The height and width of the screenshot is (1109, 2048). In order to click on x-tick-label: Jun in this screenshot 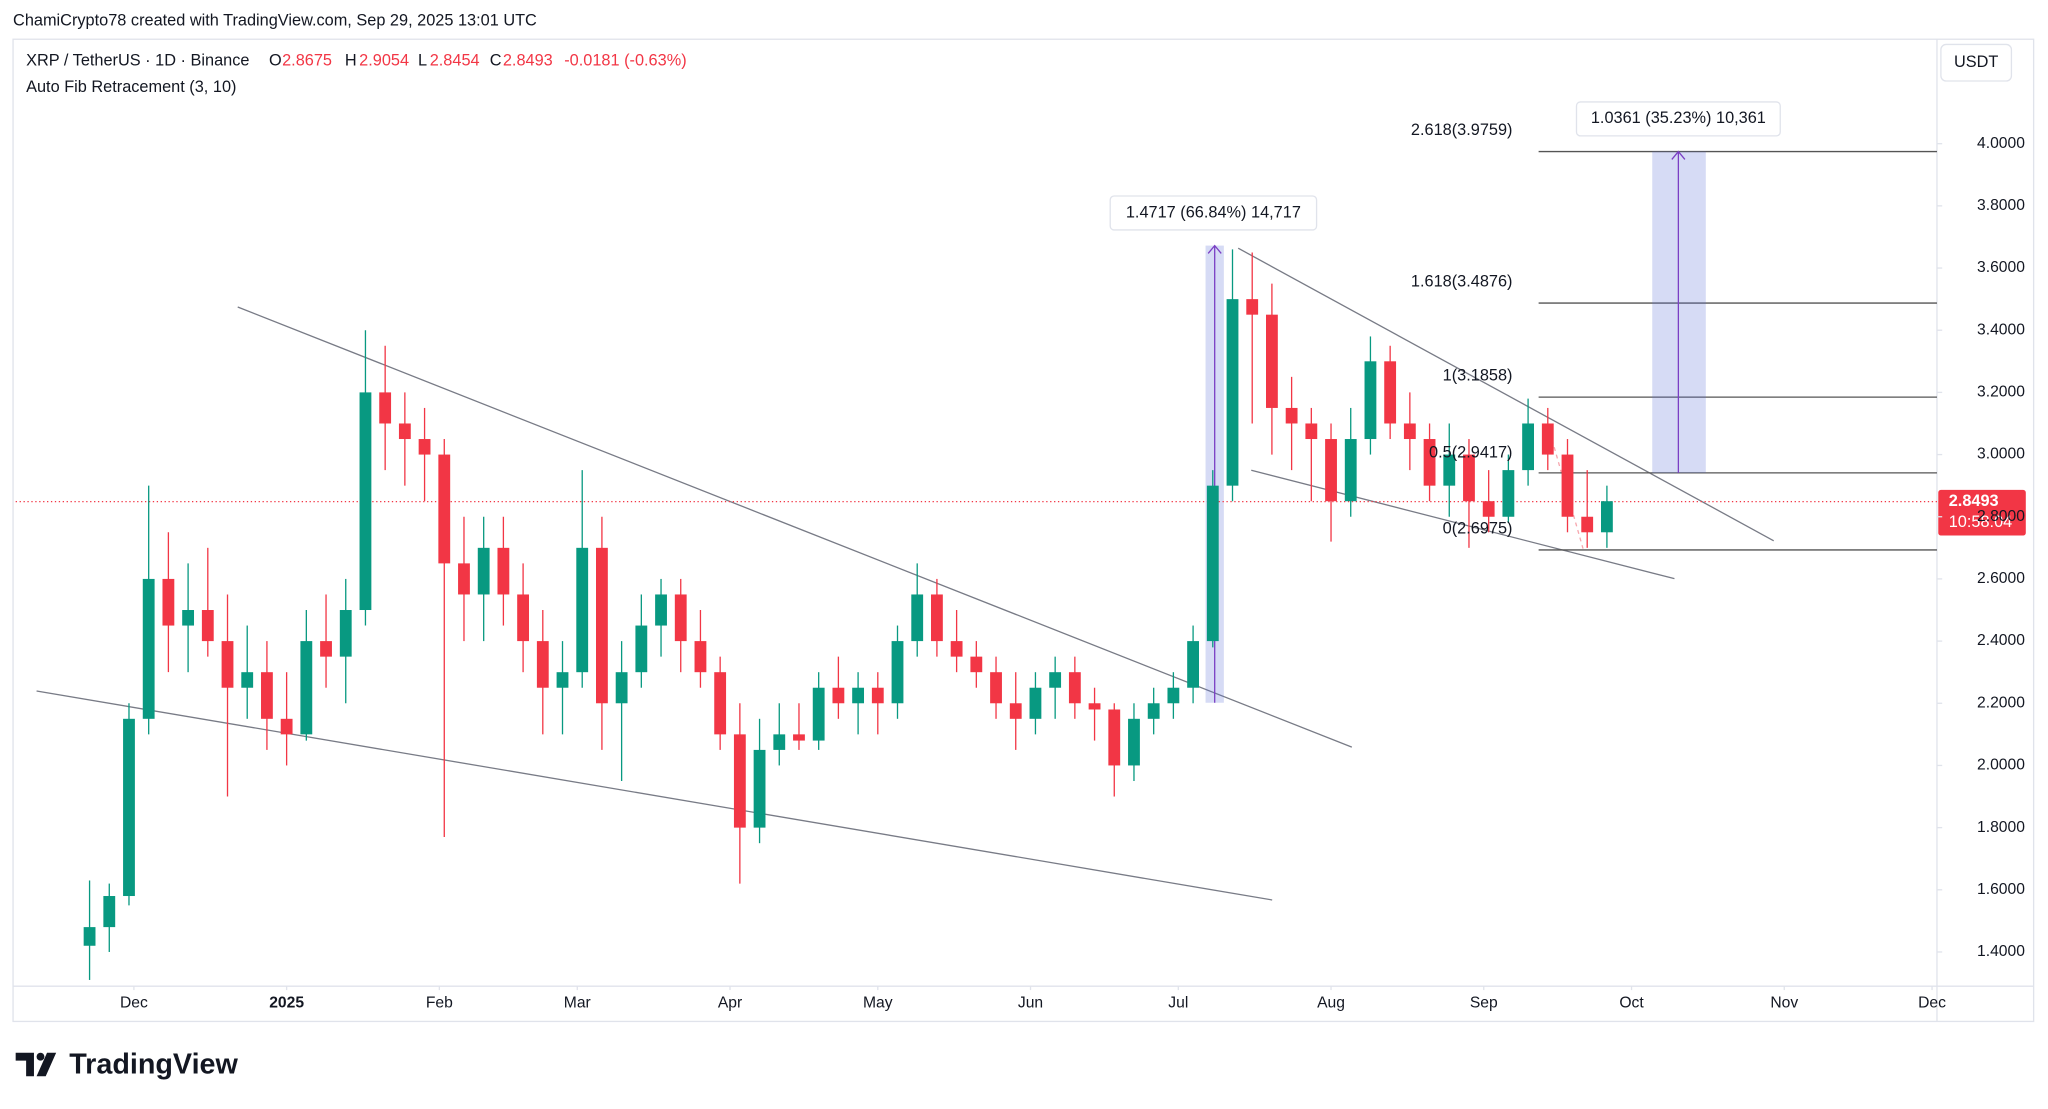, I will do `click(1030, 1002)`.